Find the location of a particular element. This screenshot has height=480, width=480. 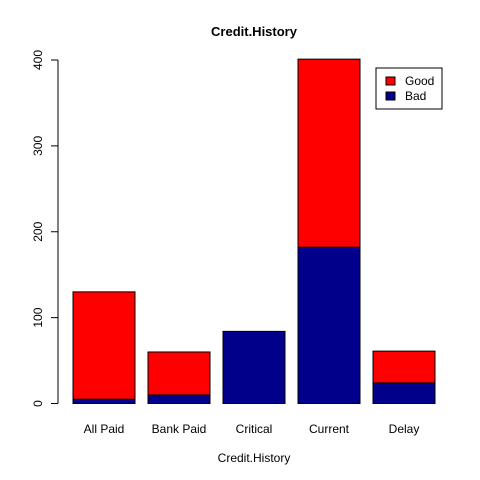

y-axis: 0 100 200 300 400 is located at coordinates (45, 228).